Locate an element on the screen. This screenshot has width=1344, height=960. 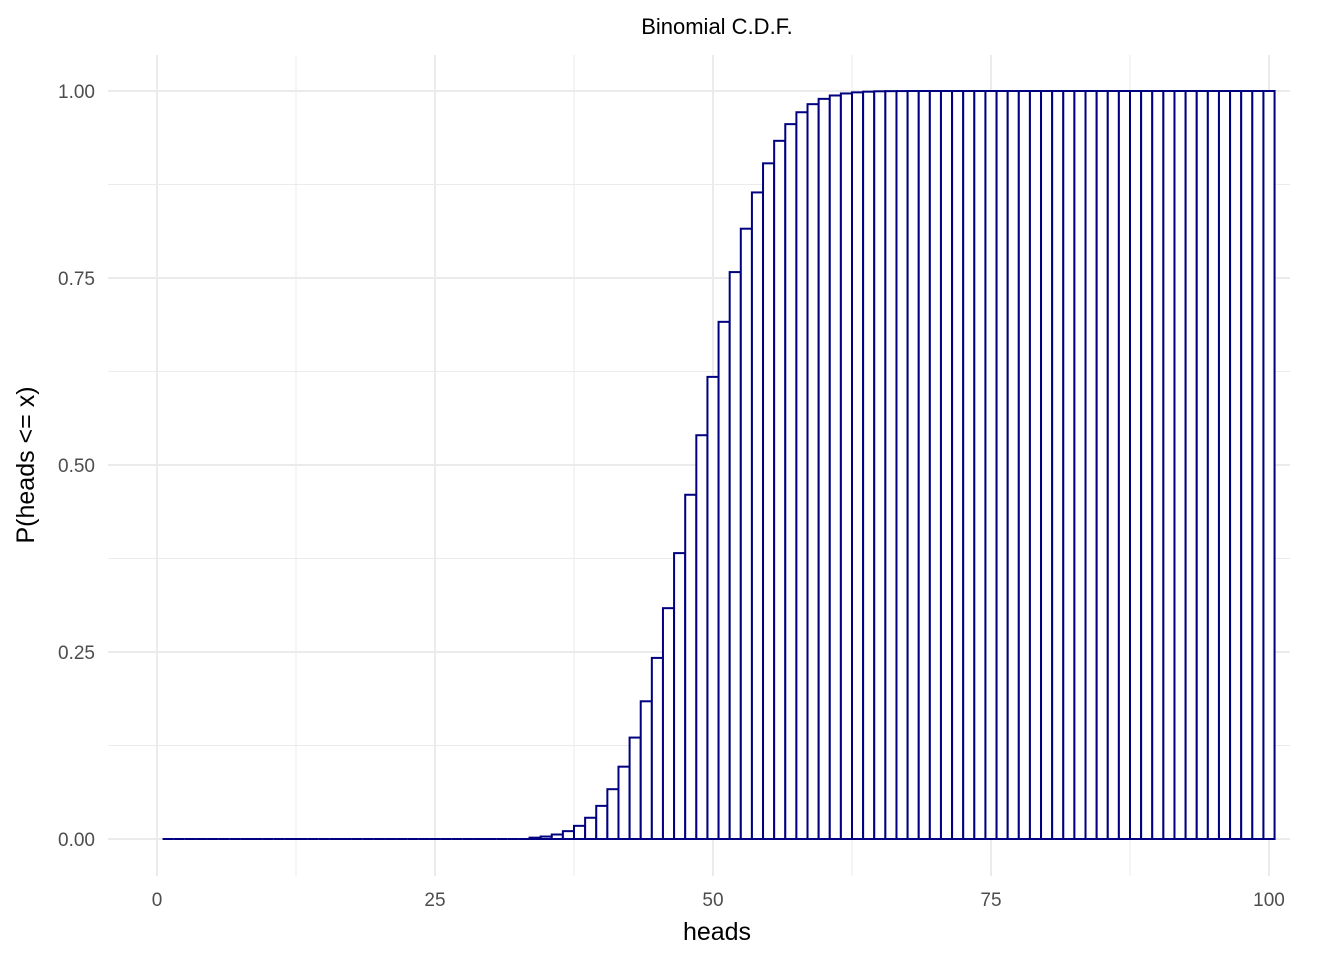
y-axis-title: P(heads <= x) is located at coordinates (26, 464).